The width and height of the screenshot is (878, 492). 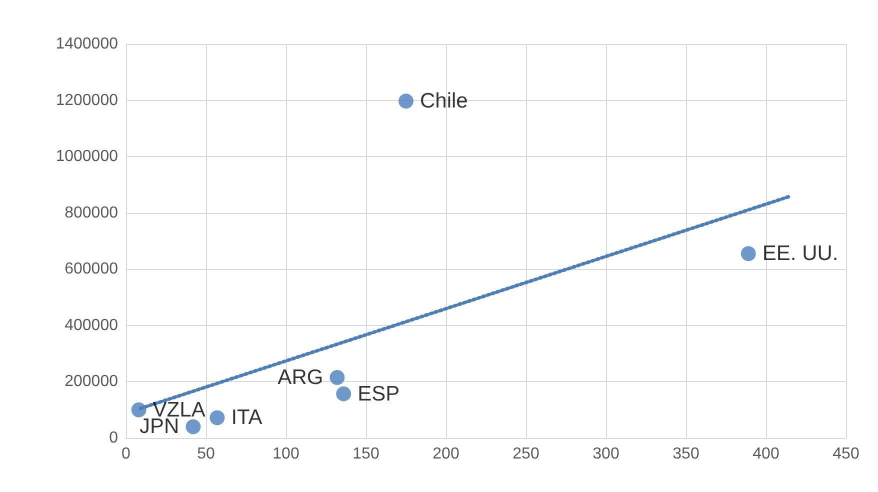 What do you see at coordinates (91, 325) in the screenshot?
I see `y-tick-label: 400000` at bounding box center [91, 325].